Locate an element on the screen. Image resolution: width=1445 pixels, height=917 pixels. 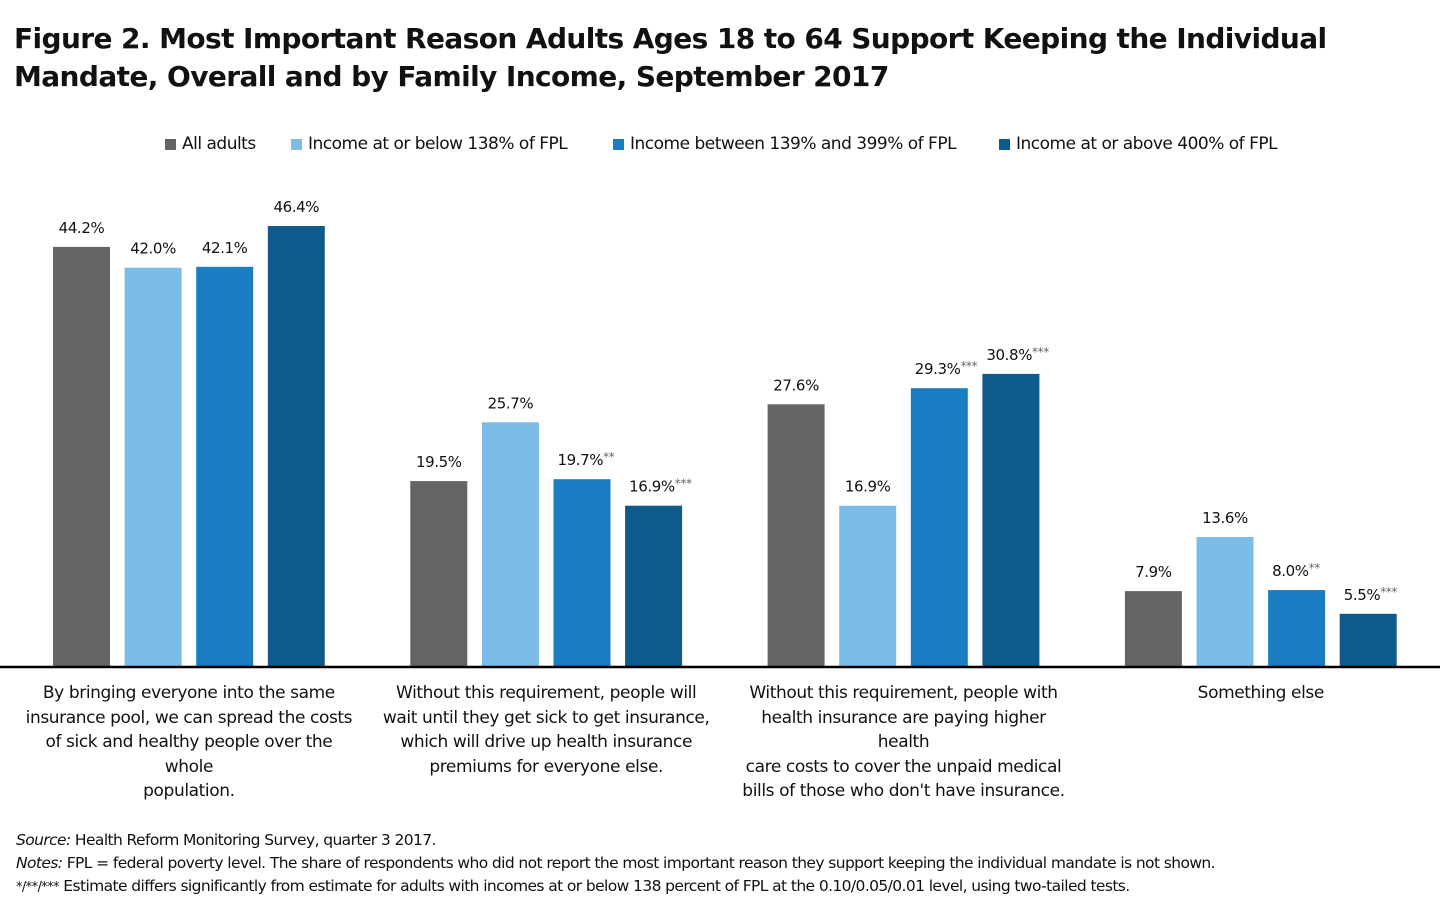
category-label-line: care costs to cover the unpaid medical is located at coordinates (903, 766).